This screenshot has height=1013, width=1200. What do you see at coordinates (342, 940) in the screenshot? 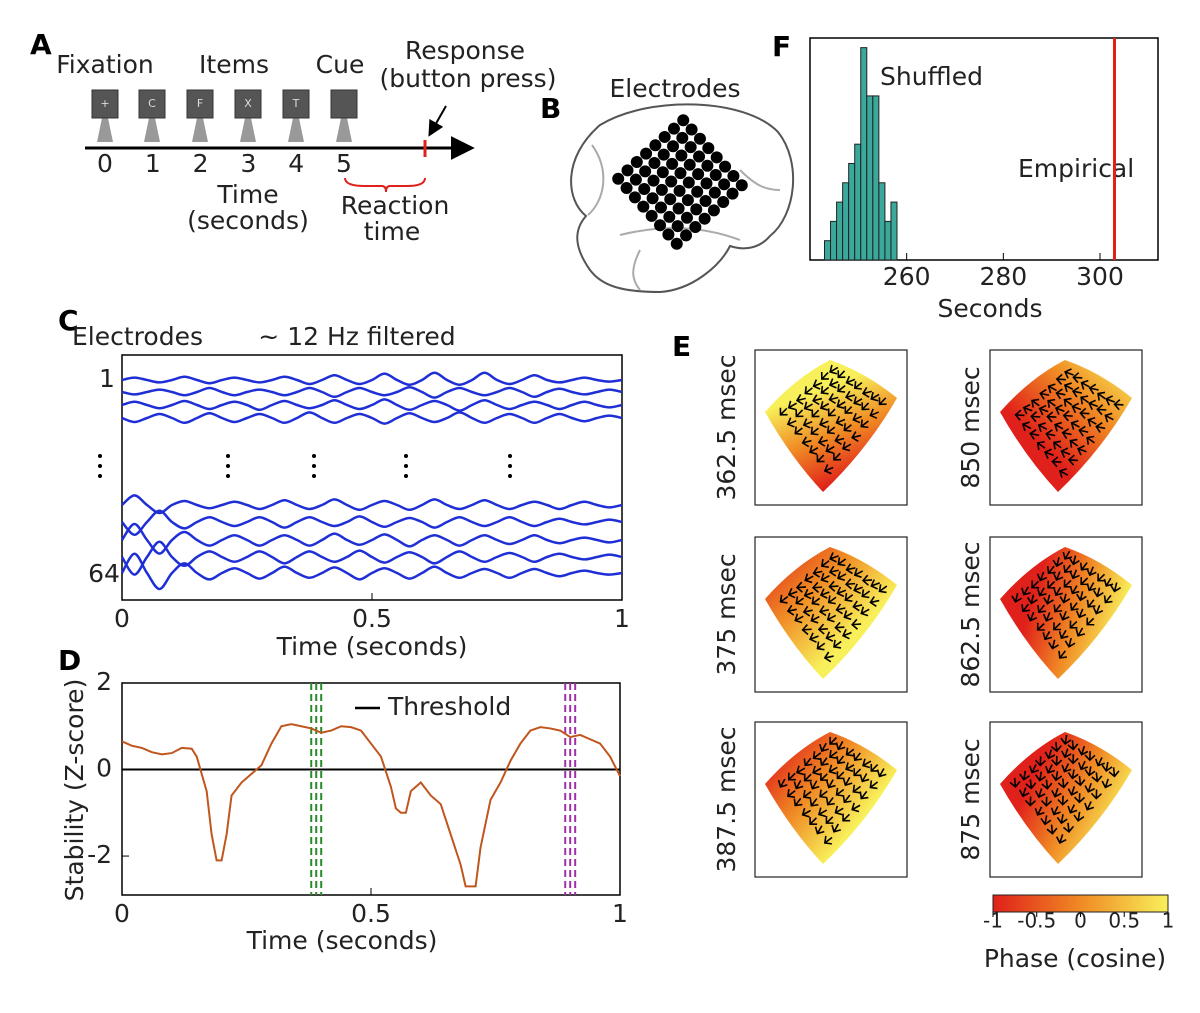
I see `x-axis-label: Time (seconds)` at bounding box center [342, 940].